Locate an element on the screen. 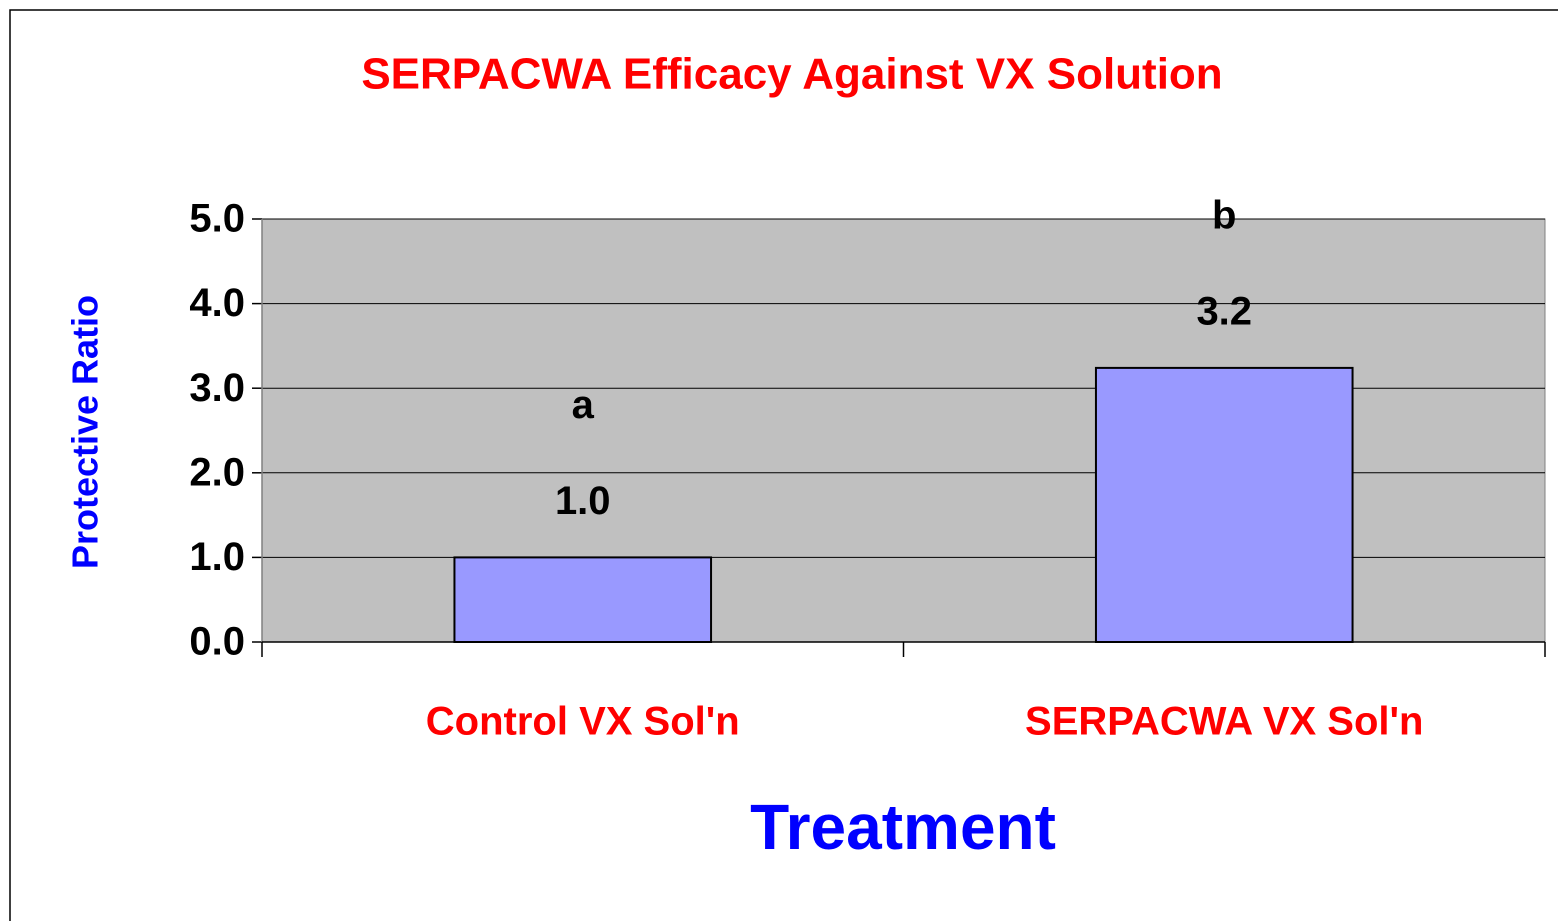 The width and height of the screenshot is (1558, 921). value-label: 1.0 is located at coordinates (583, 501).